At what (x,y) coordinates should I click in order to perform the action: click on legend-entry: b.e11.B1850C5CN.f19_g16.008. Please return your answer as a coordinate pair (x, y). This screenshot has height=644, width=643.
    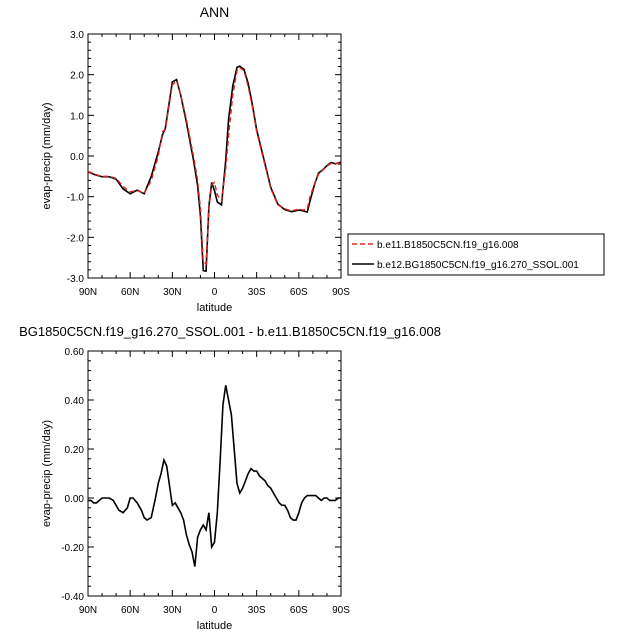
    Looking at the image, I should click on (448, 245).